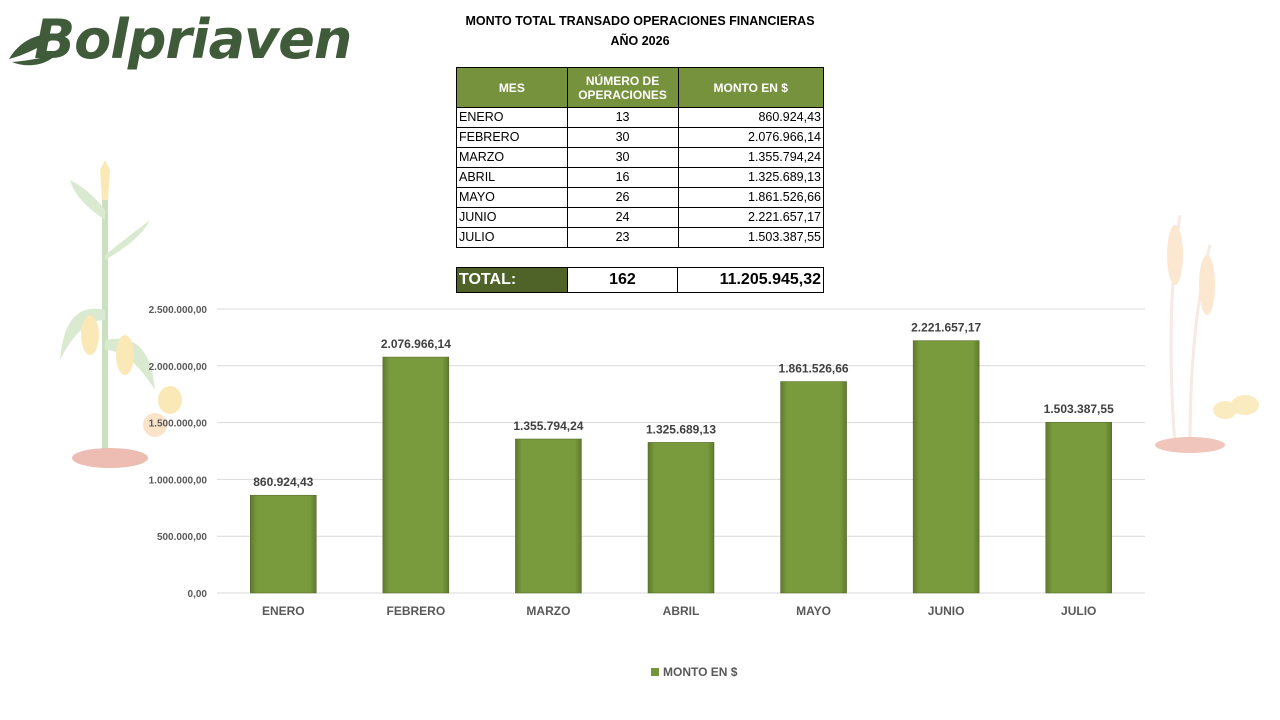 The width and height of the screenshot is (1280, 720). What do you see at coordinates (681, 429) in the screenshot?
I see `data-label: 1.325.689,13` at bounding box center [681, 429].